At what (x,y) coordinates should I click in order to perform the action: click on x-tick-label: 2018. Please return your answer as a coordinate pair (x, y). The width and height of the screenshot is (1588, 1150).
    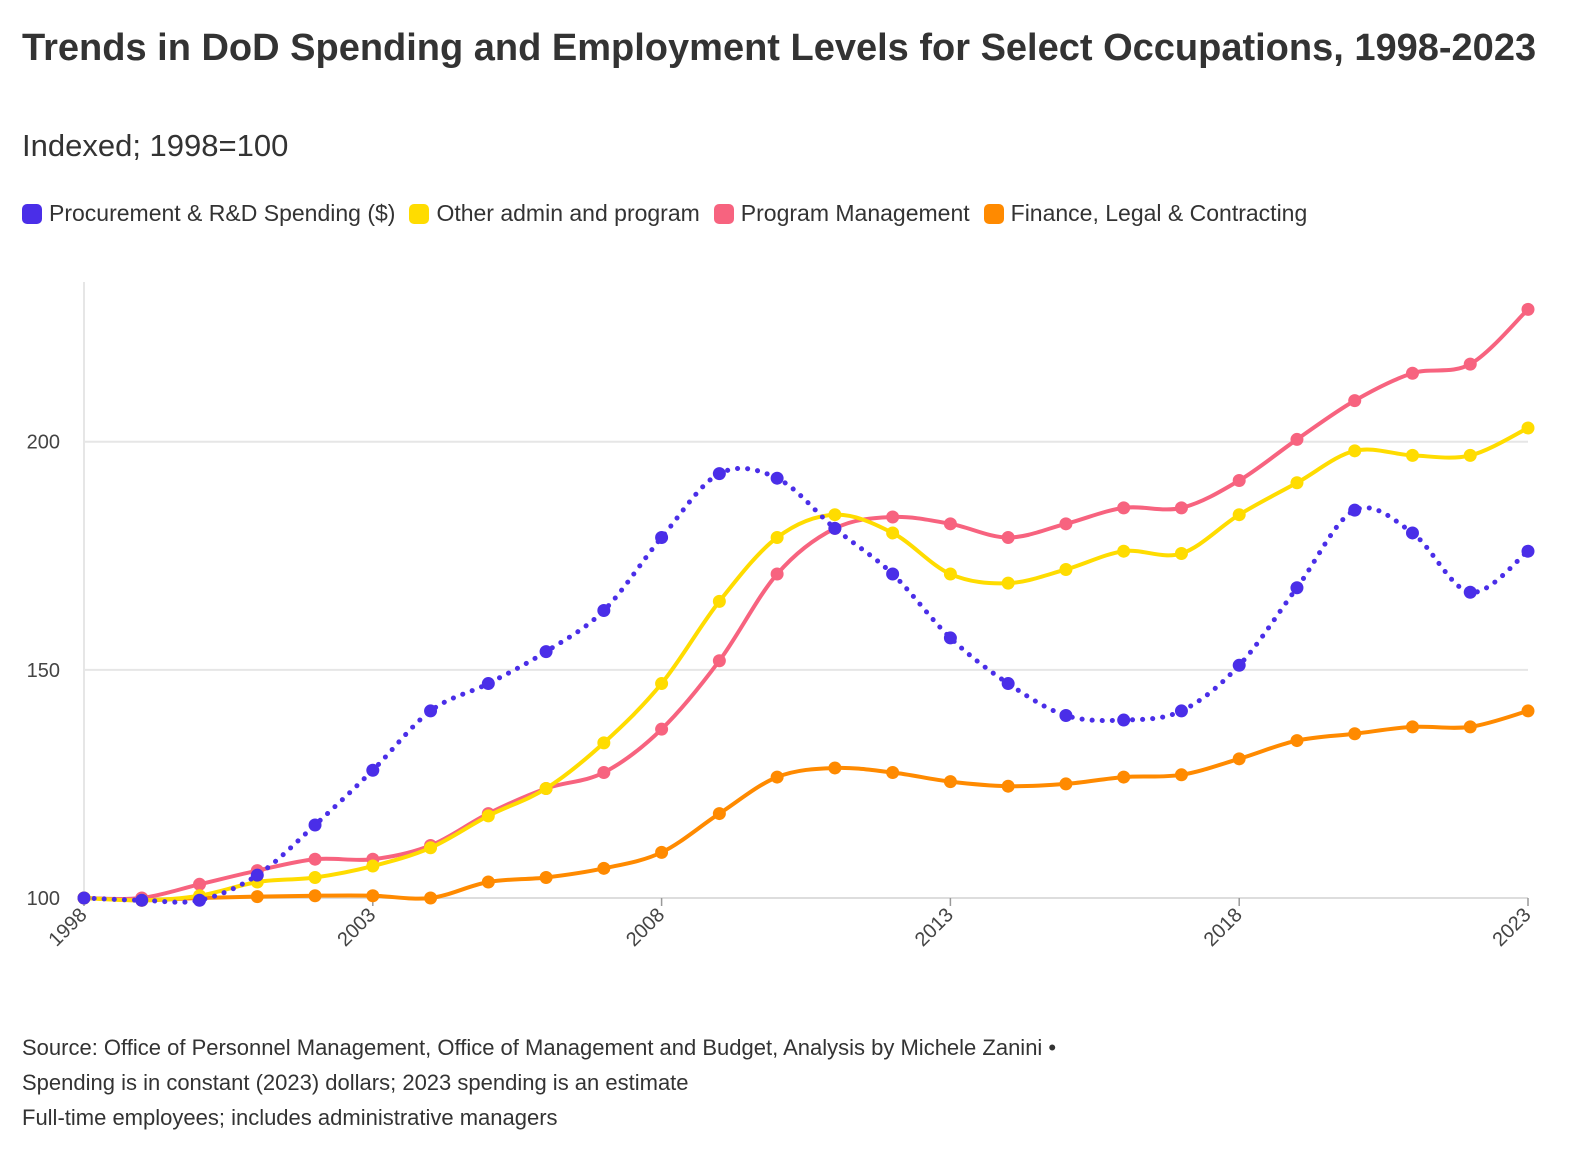
    Looking at the image, I should click on (1223, 927).